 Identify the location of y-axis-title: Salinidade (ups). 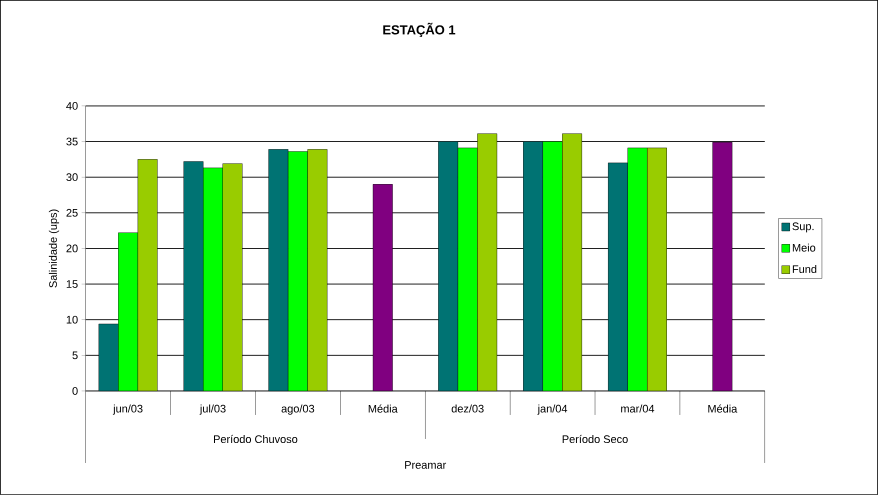
(54, 249).